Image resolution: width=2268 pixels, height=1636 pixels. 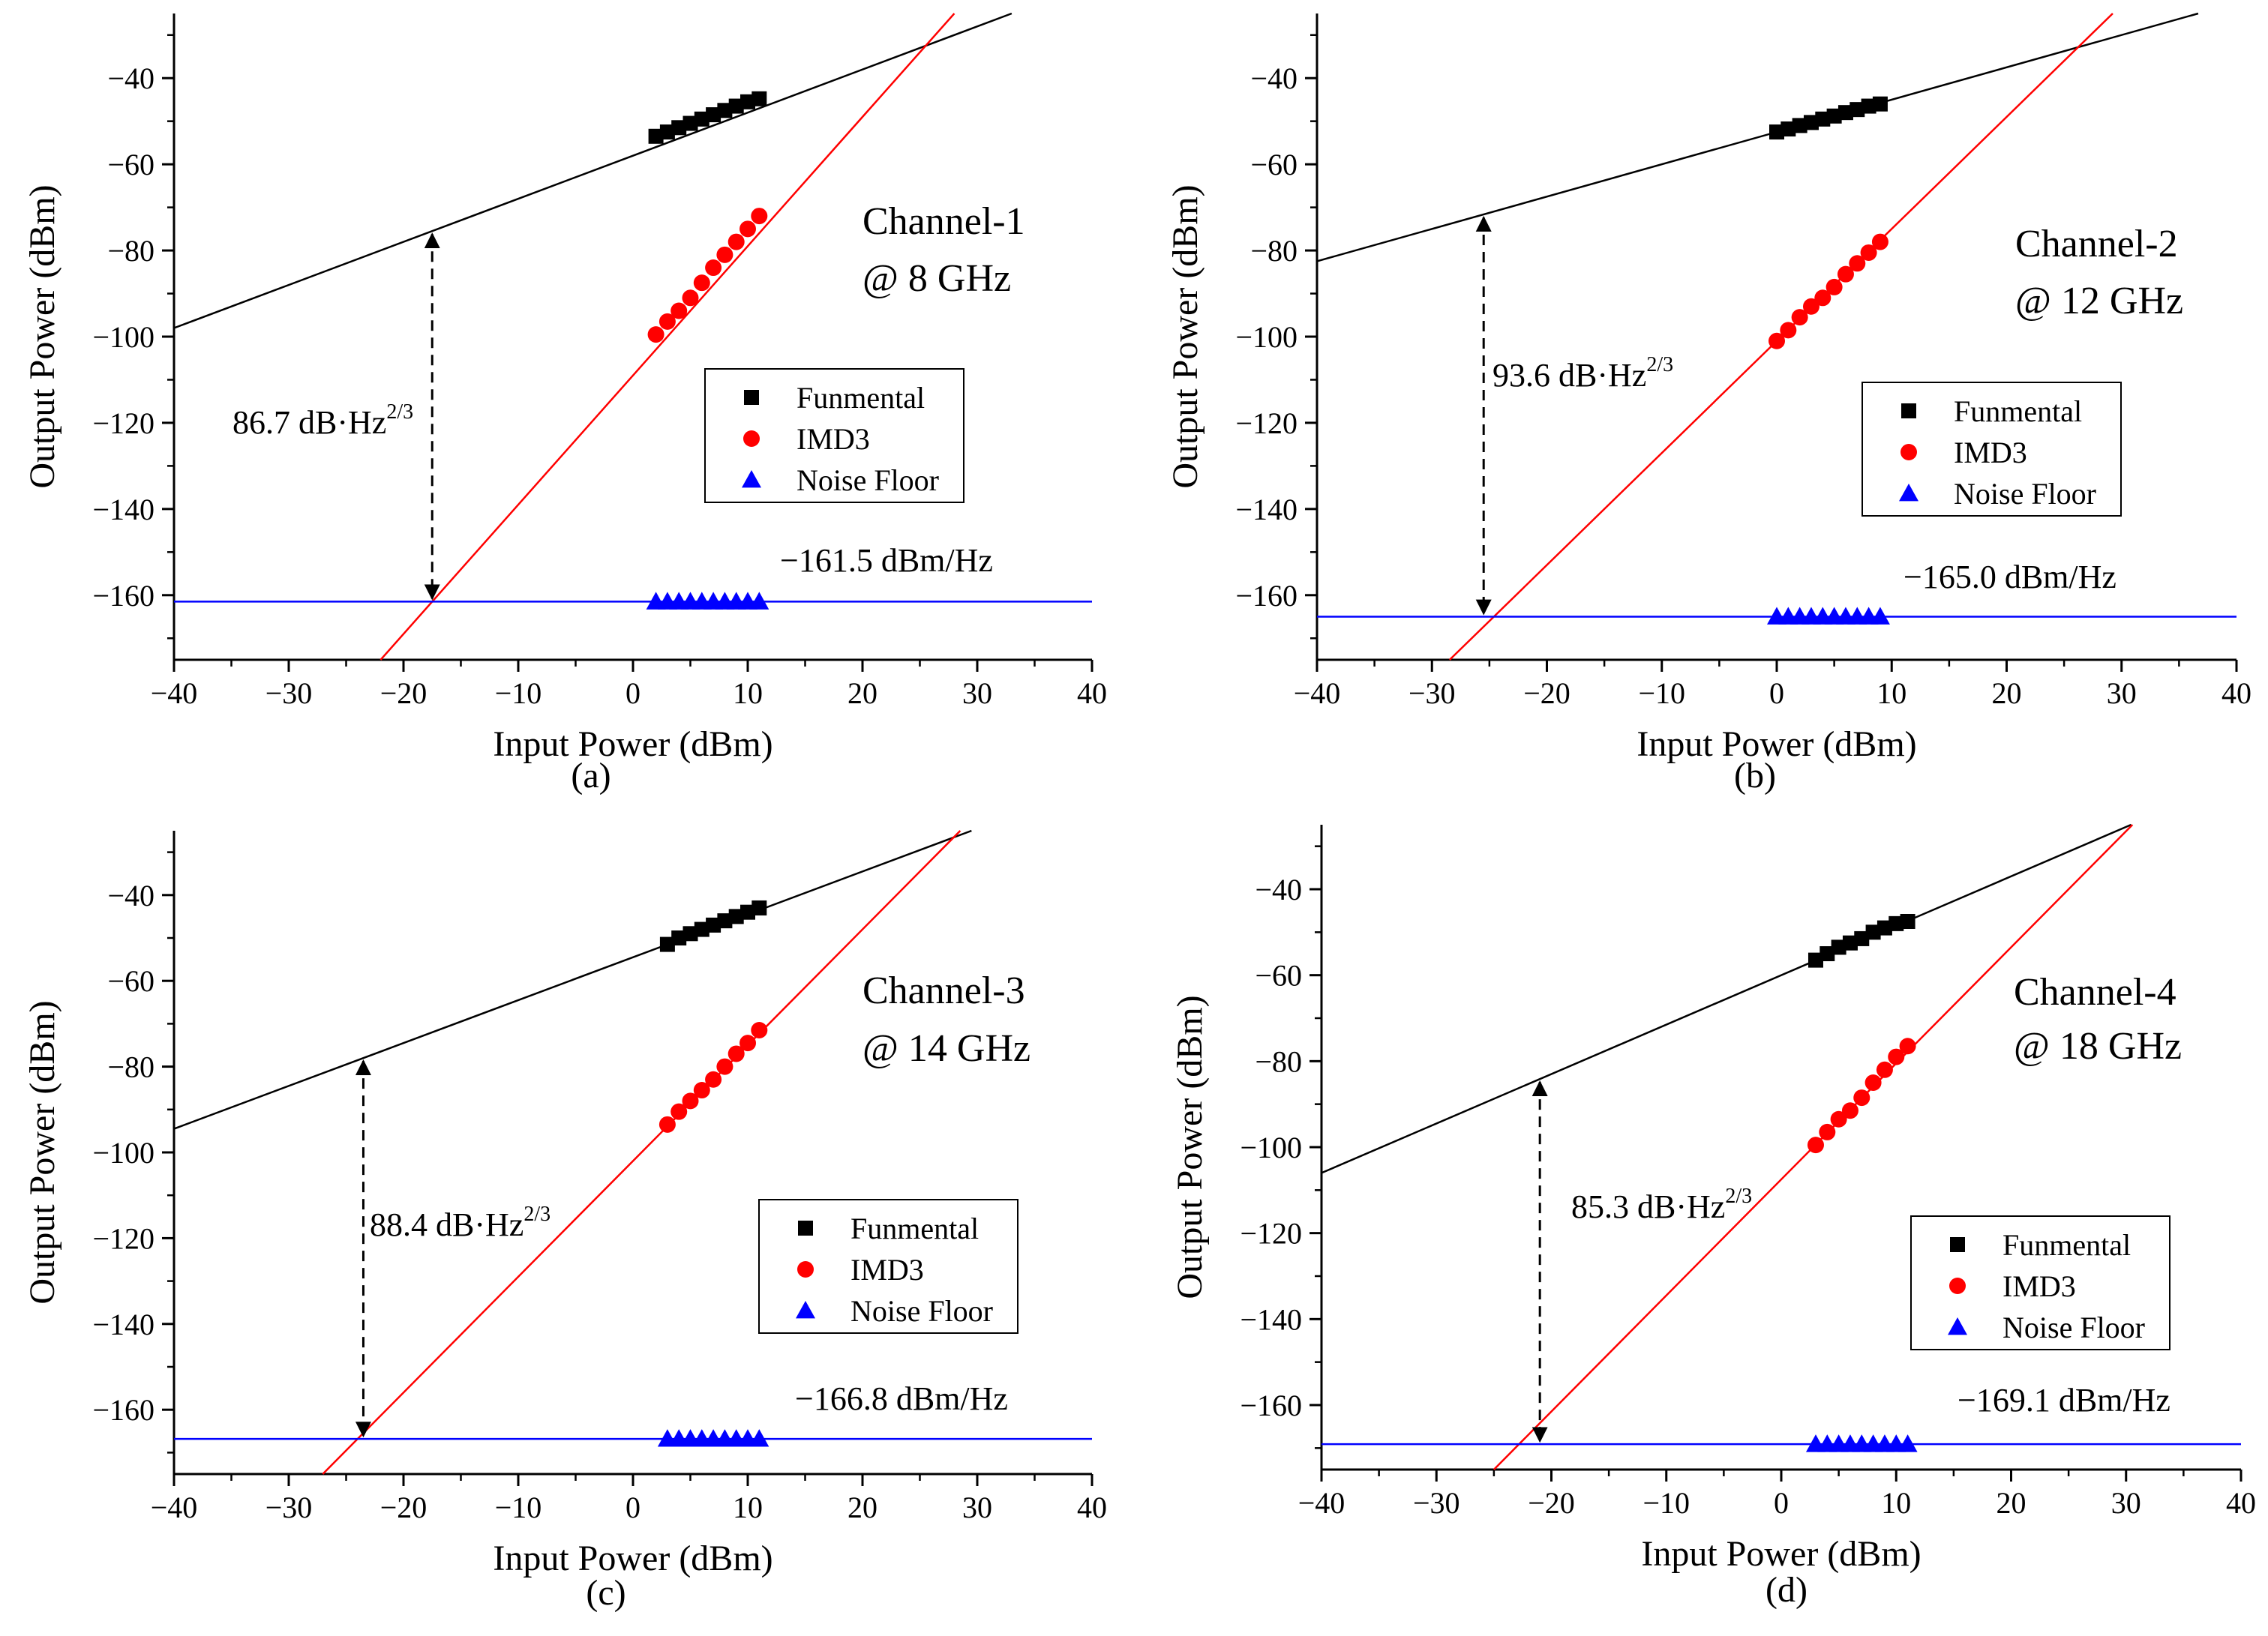 What do you see at coordinates (2064, 1400) in the screenshot?
I see `noise-floor-label: −169.1 dBm/Hz` at bounding box center [2064, 1400].